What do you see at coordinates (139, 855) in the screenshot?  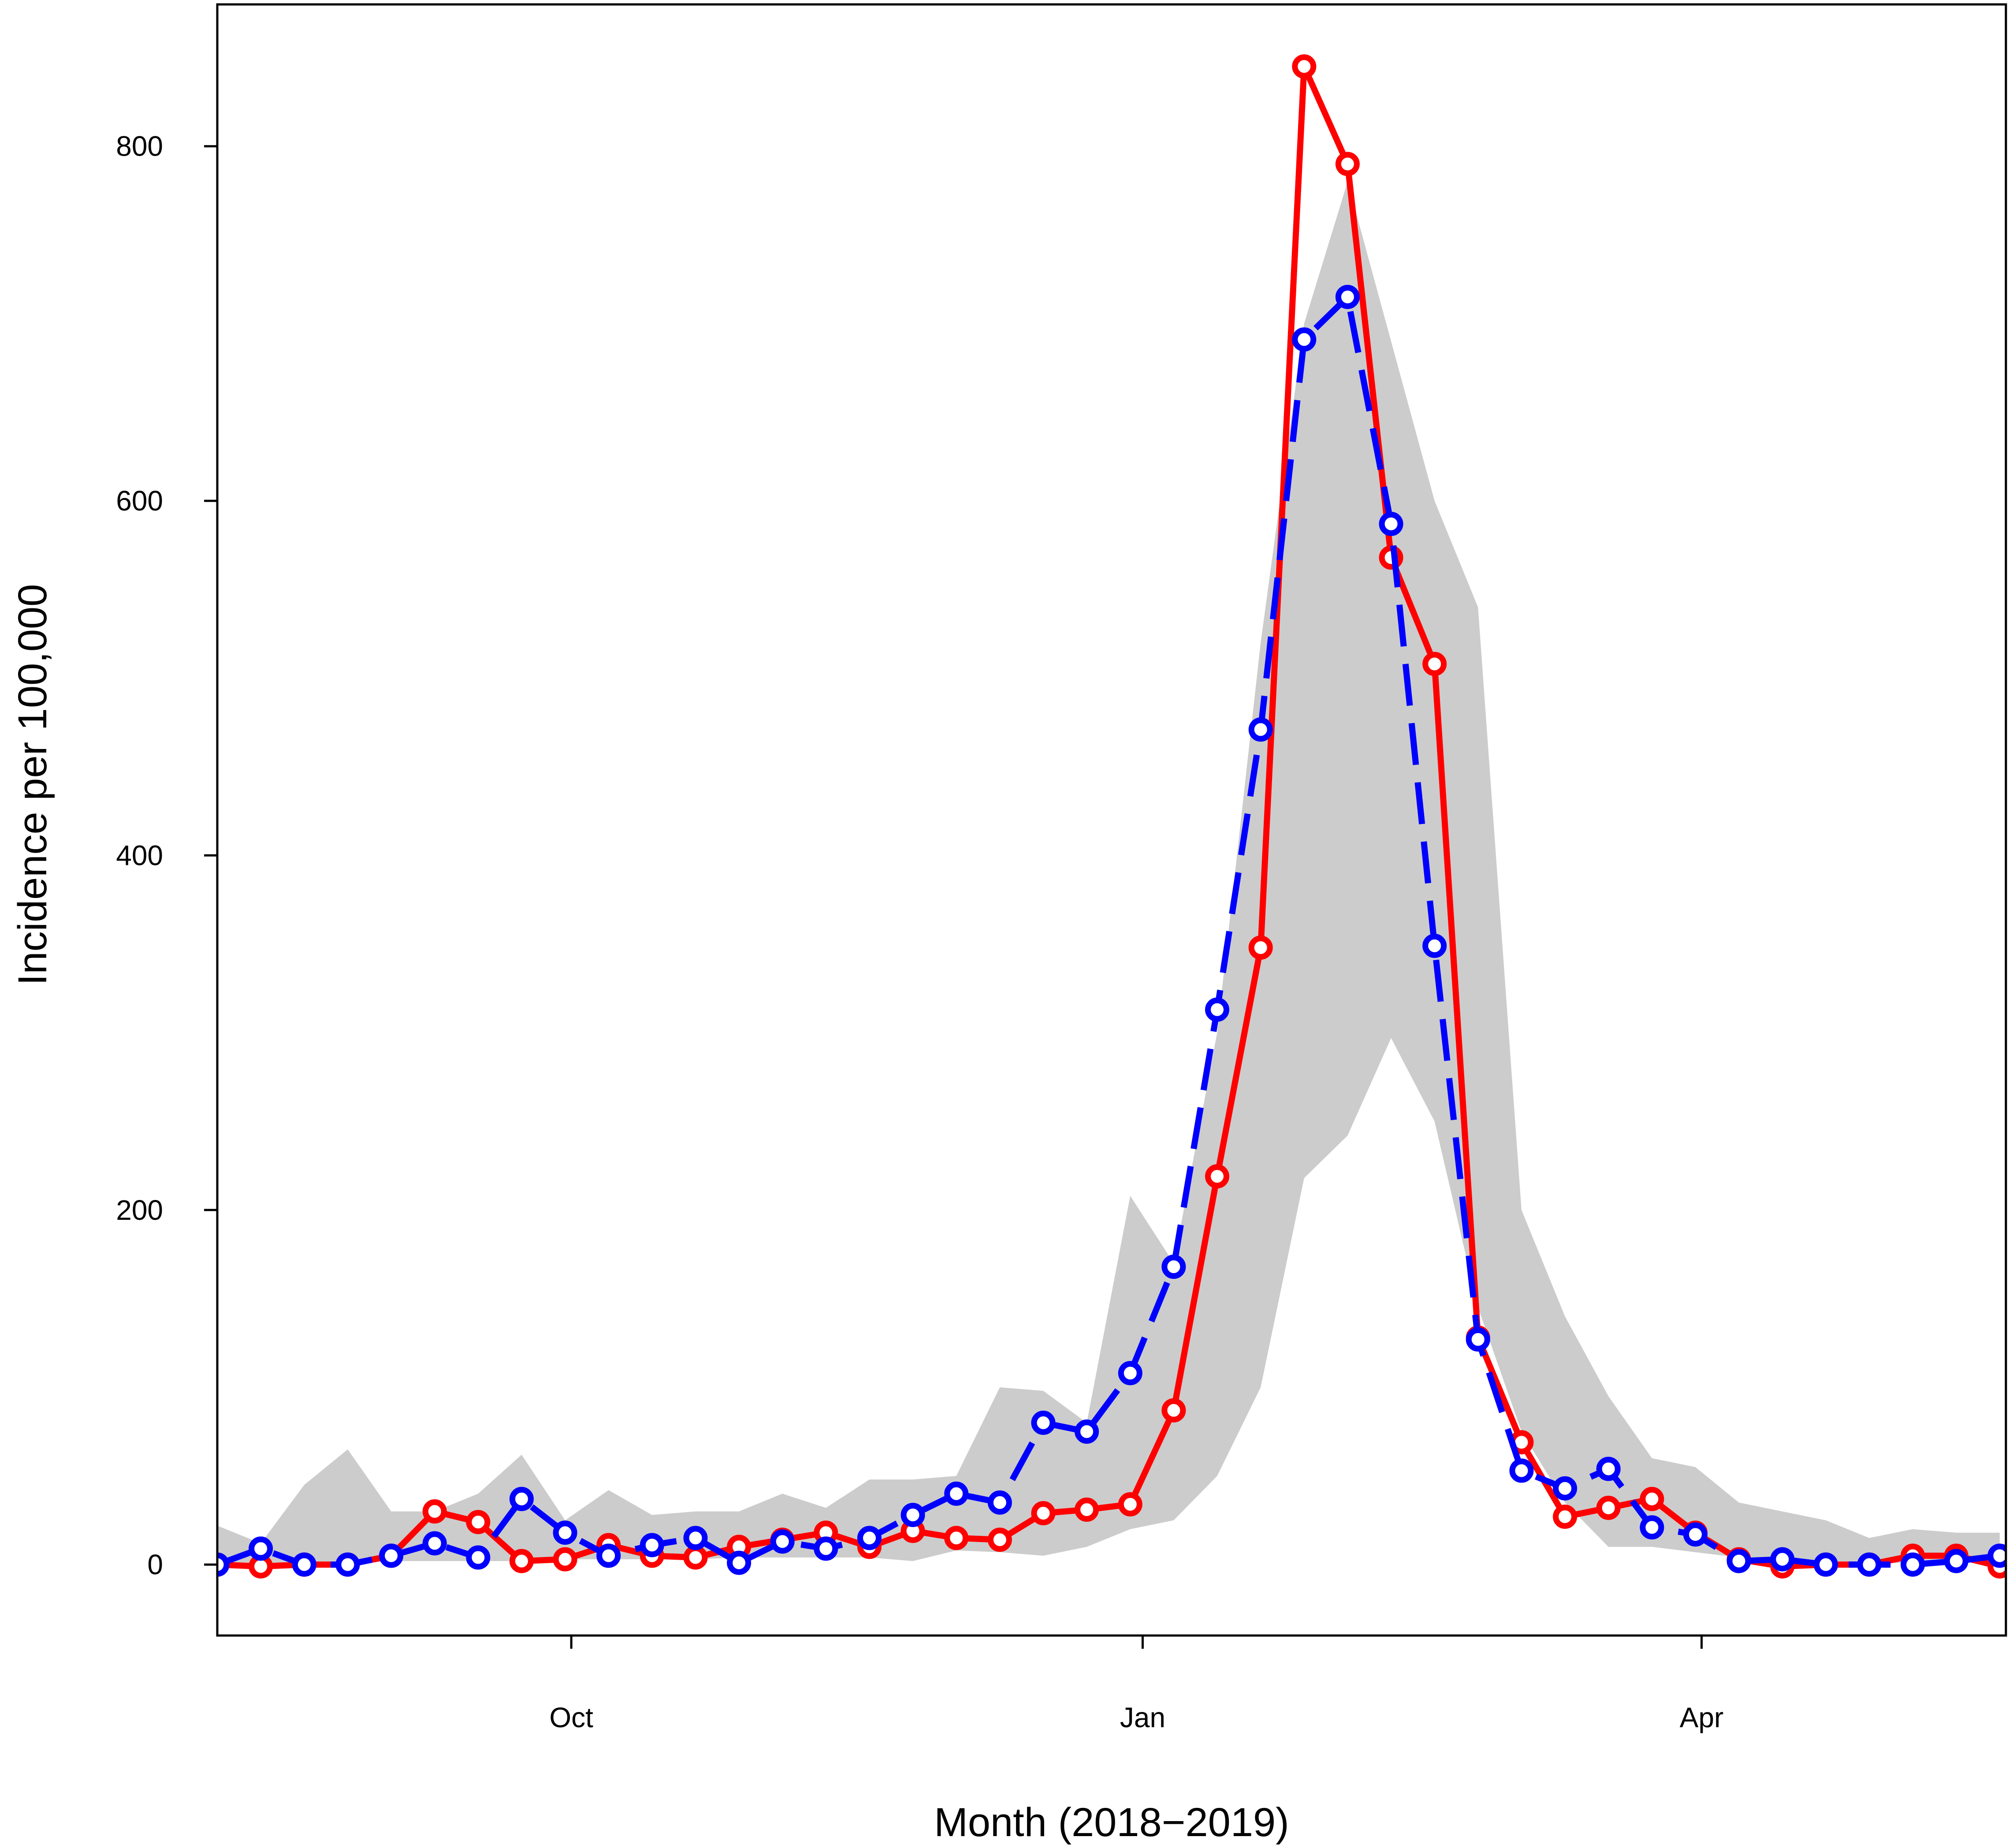 I see `y-tick-label: 400` at bounding box center [139, 855].